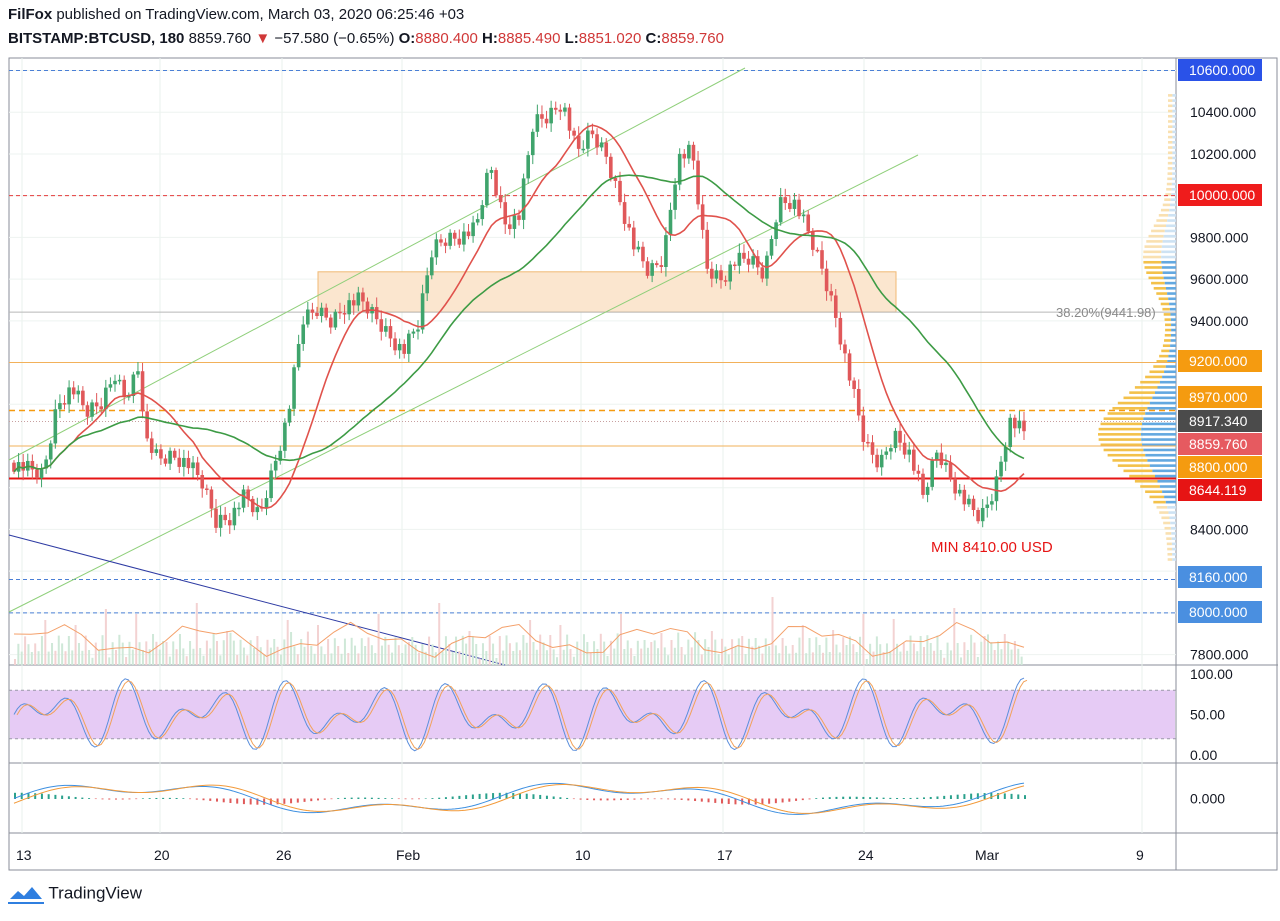 Image resolution: width=1280 pixels, height=921 pixels. I want to click on downtrend-line, so click(257, 600).